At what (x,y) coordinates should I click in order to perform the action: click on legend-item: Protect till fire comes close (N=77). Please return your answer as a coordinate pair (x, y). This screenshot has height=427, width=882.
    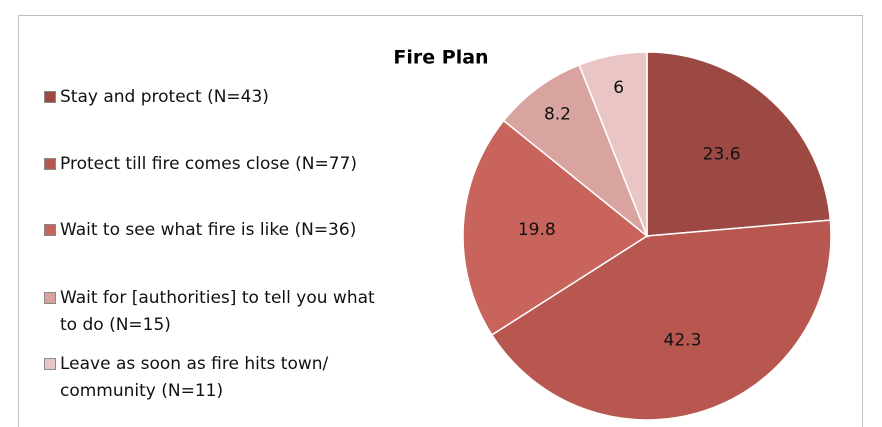
    Looking at the image, I should click on (216, 164).